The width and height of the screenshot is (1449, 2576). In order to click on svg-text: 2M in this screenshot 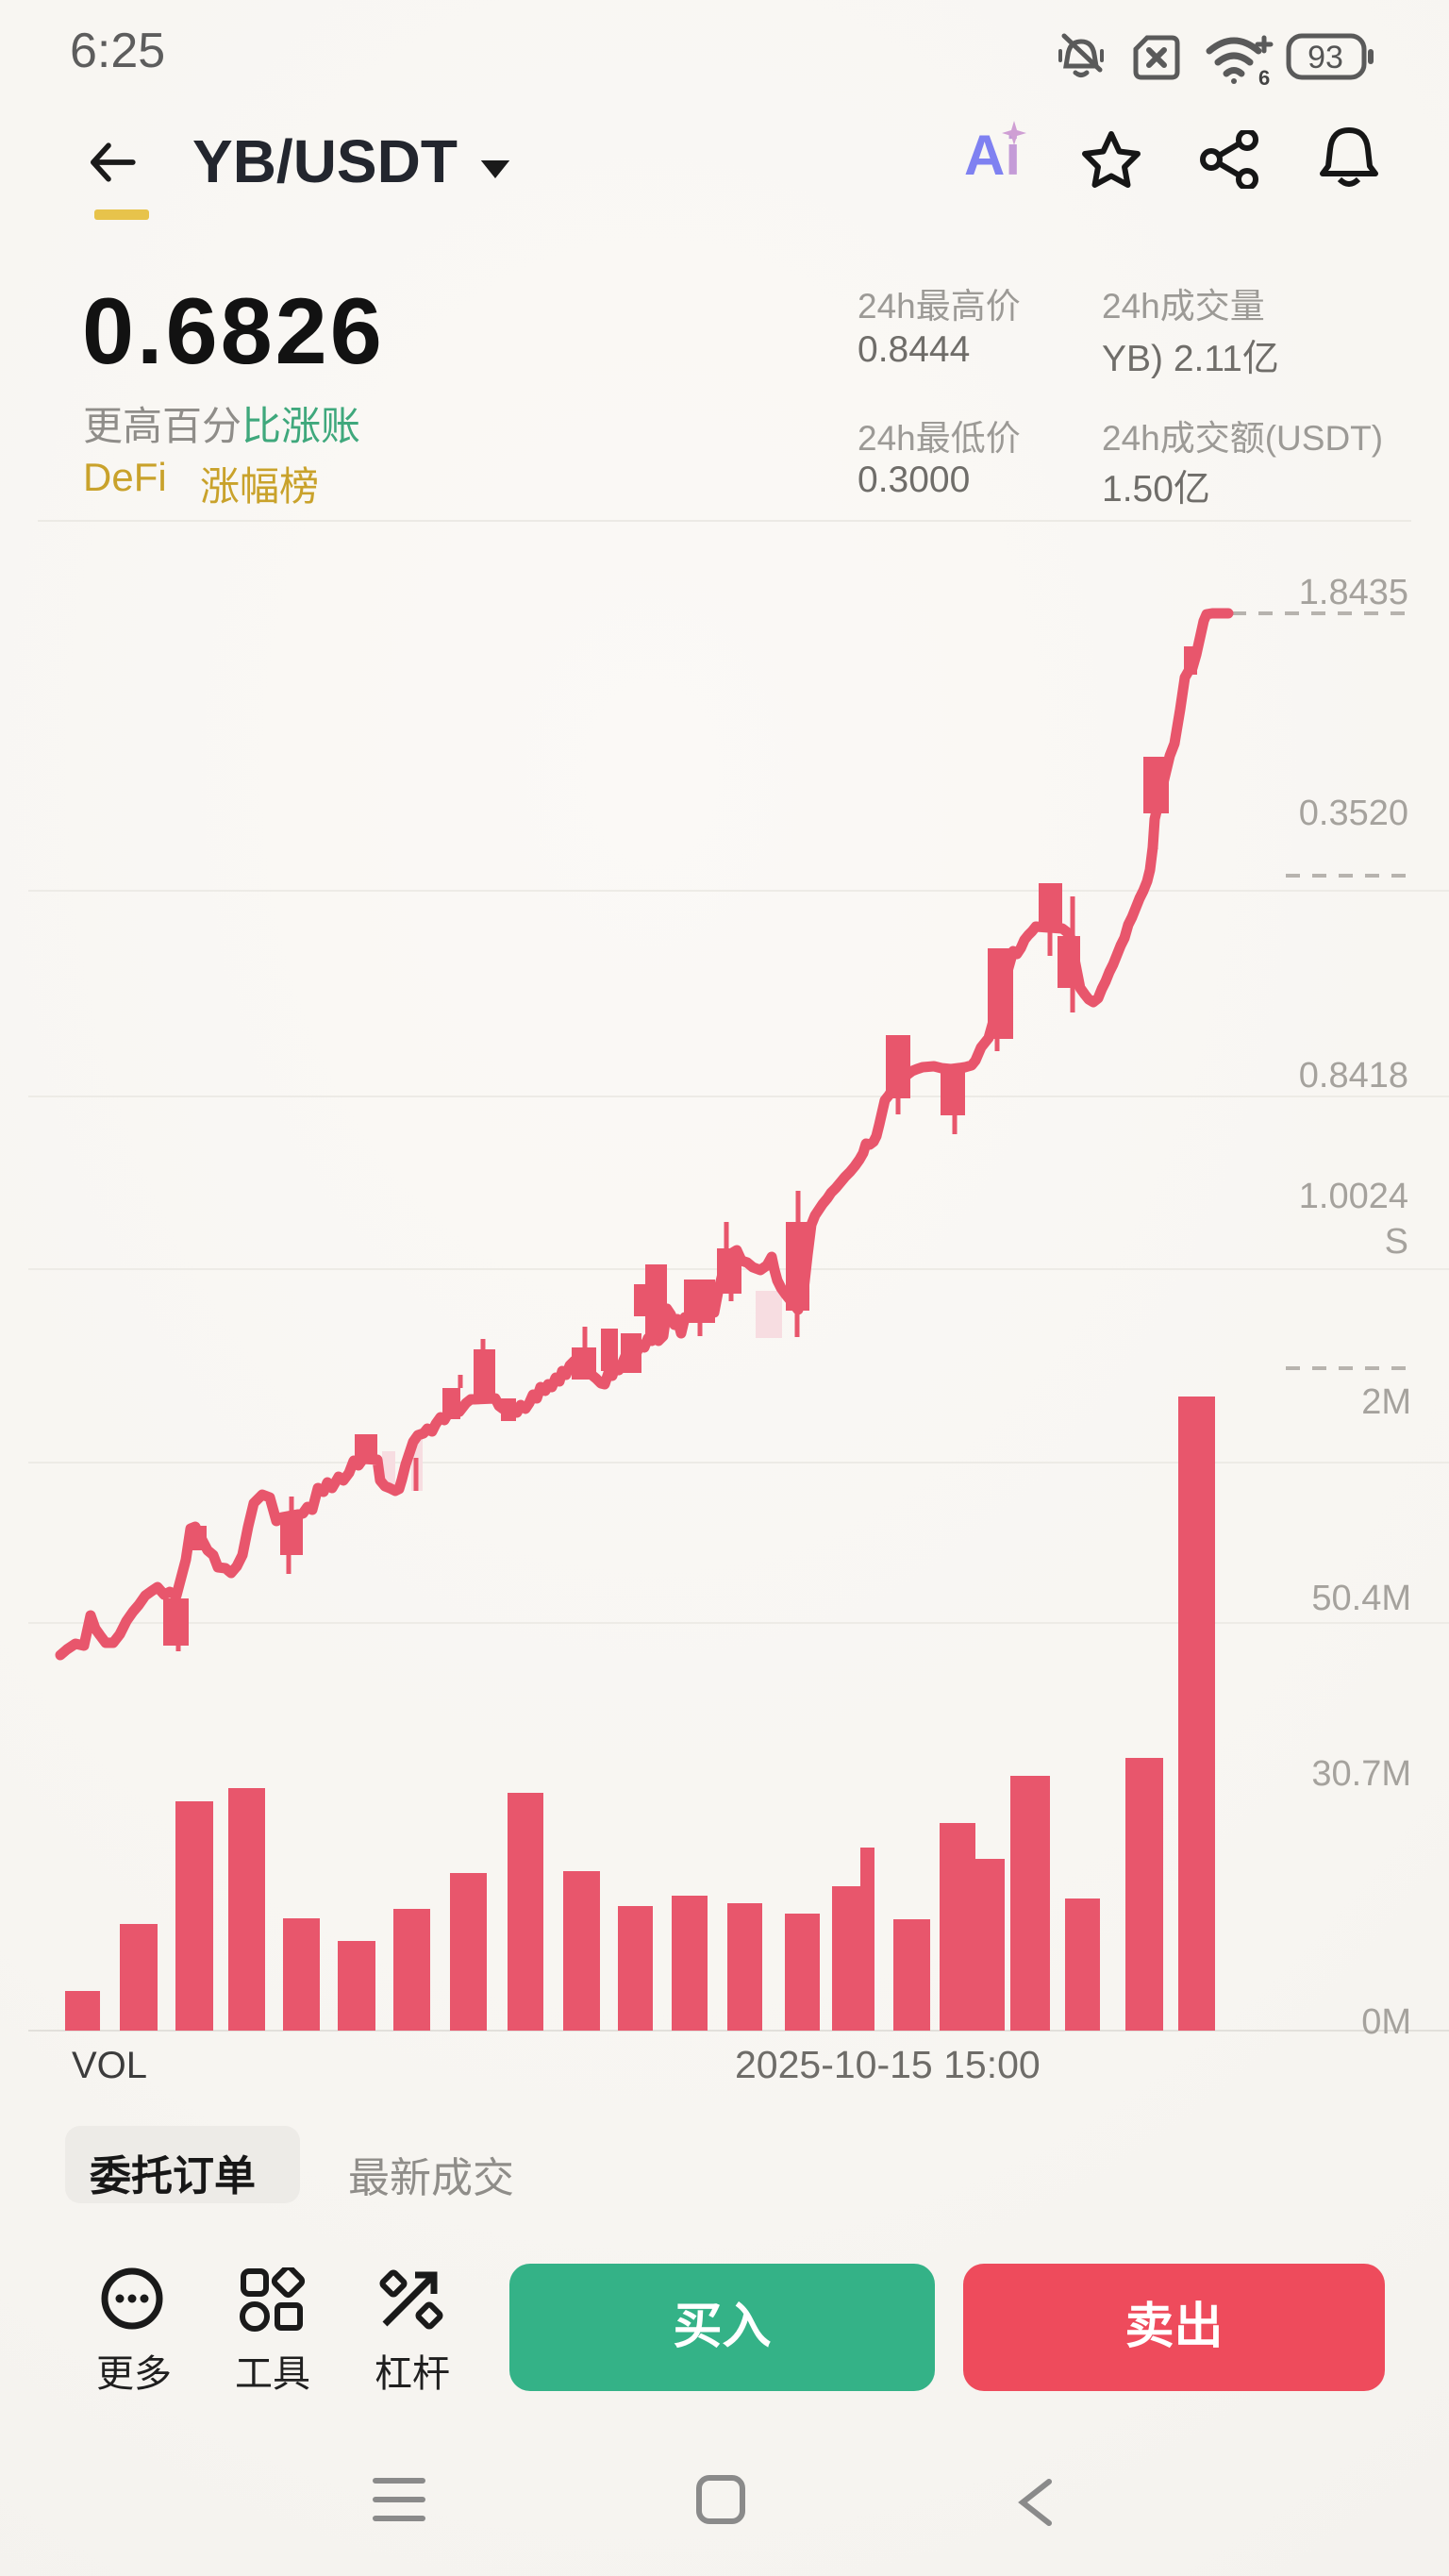, I will do `click(1386, 1402)`.